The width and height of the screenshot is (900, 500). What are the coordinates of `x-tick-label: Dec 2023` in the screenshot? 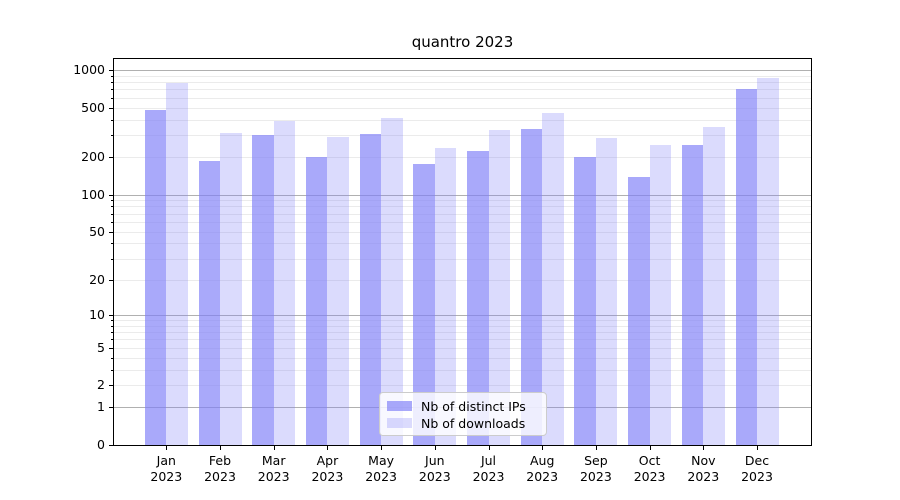 It's located at (757, 468).